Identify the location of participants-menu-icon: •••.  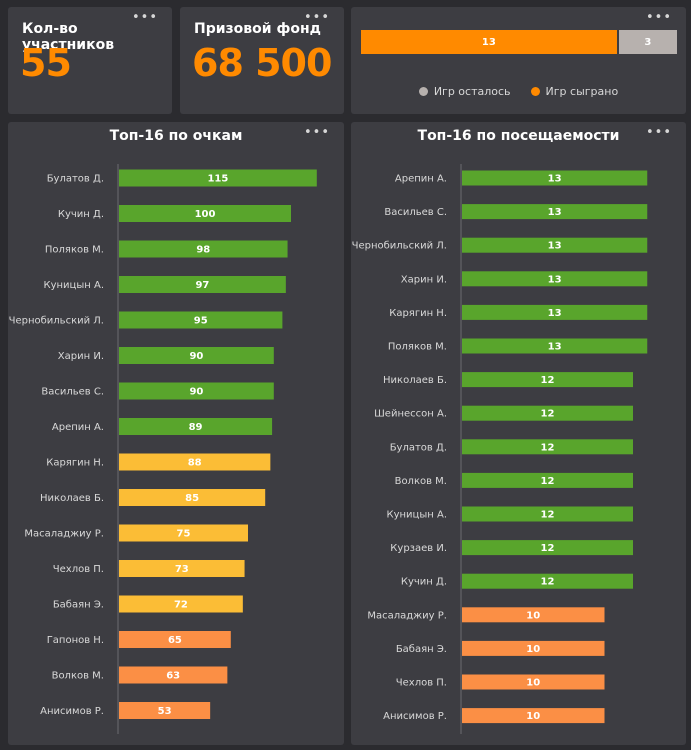
(144, 17).